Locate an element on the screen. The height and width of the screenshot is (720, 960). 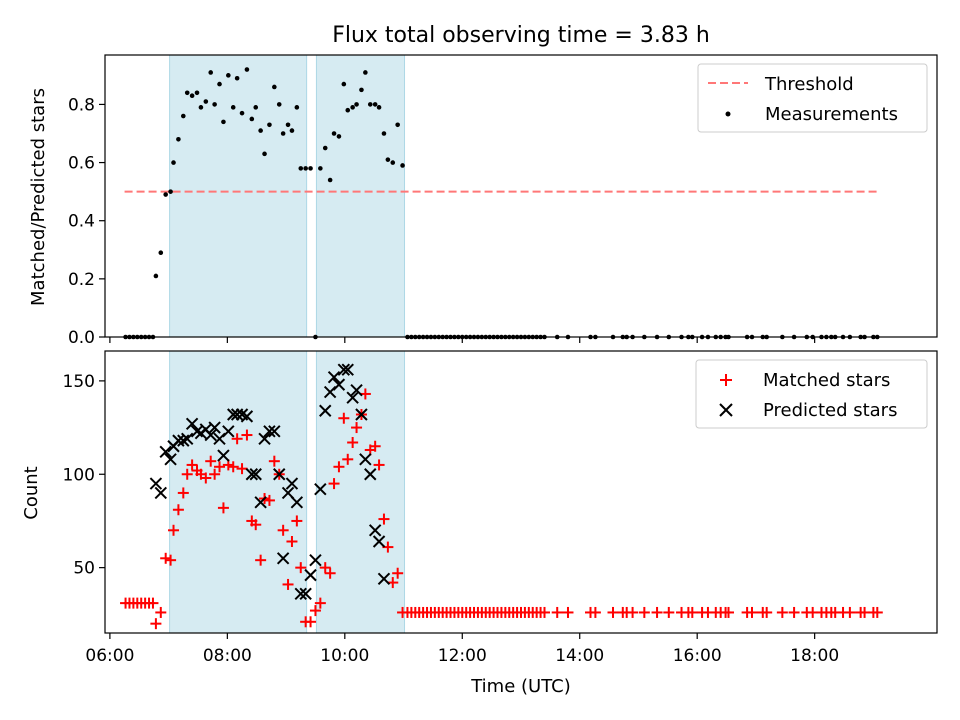
y-tick-label: 0.8 is located at coordinates (81, 105).